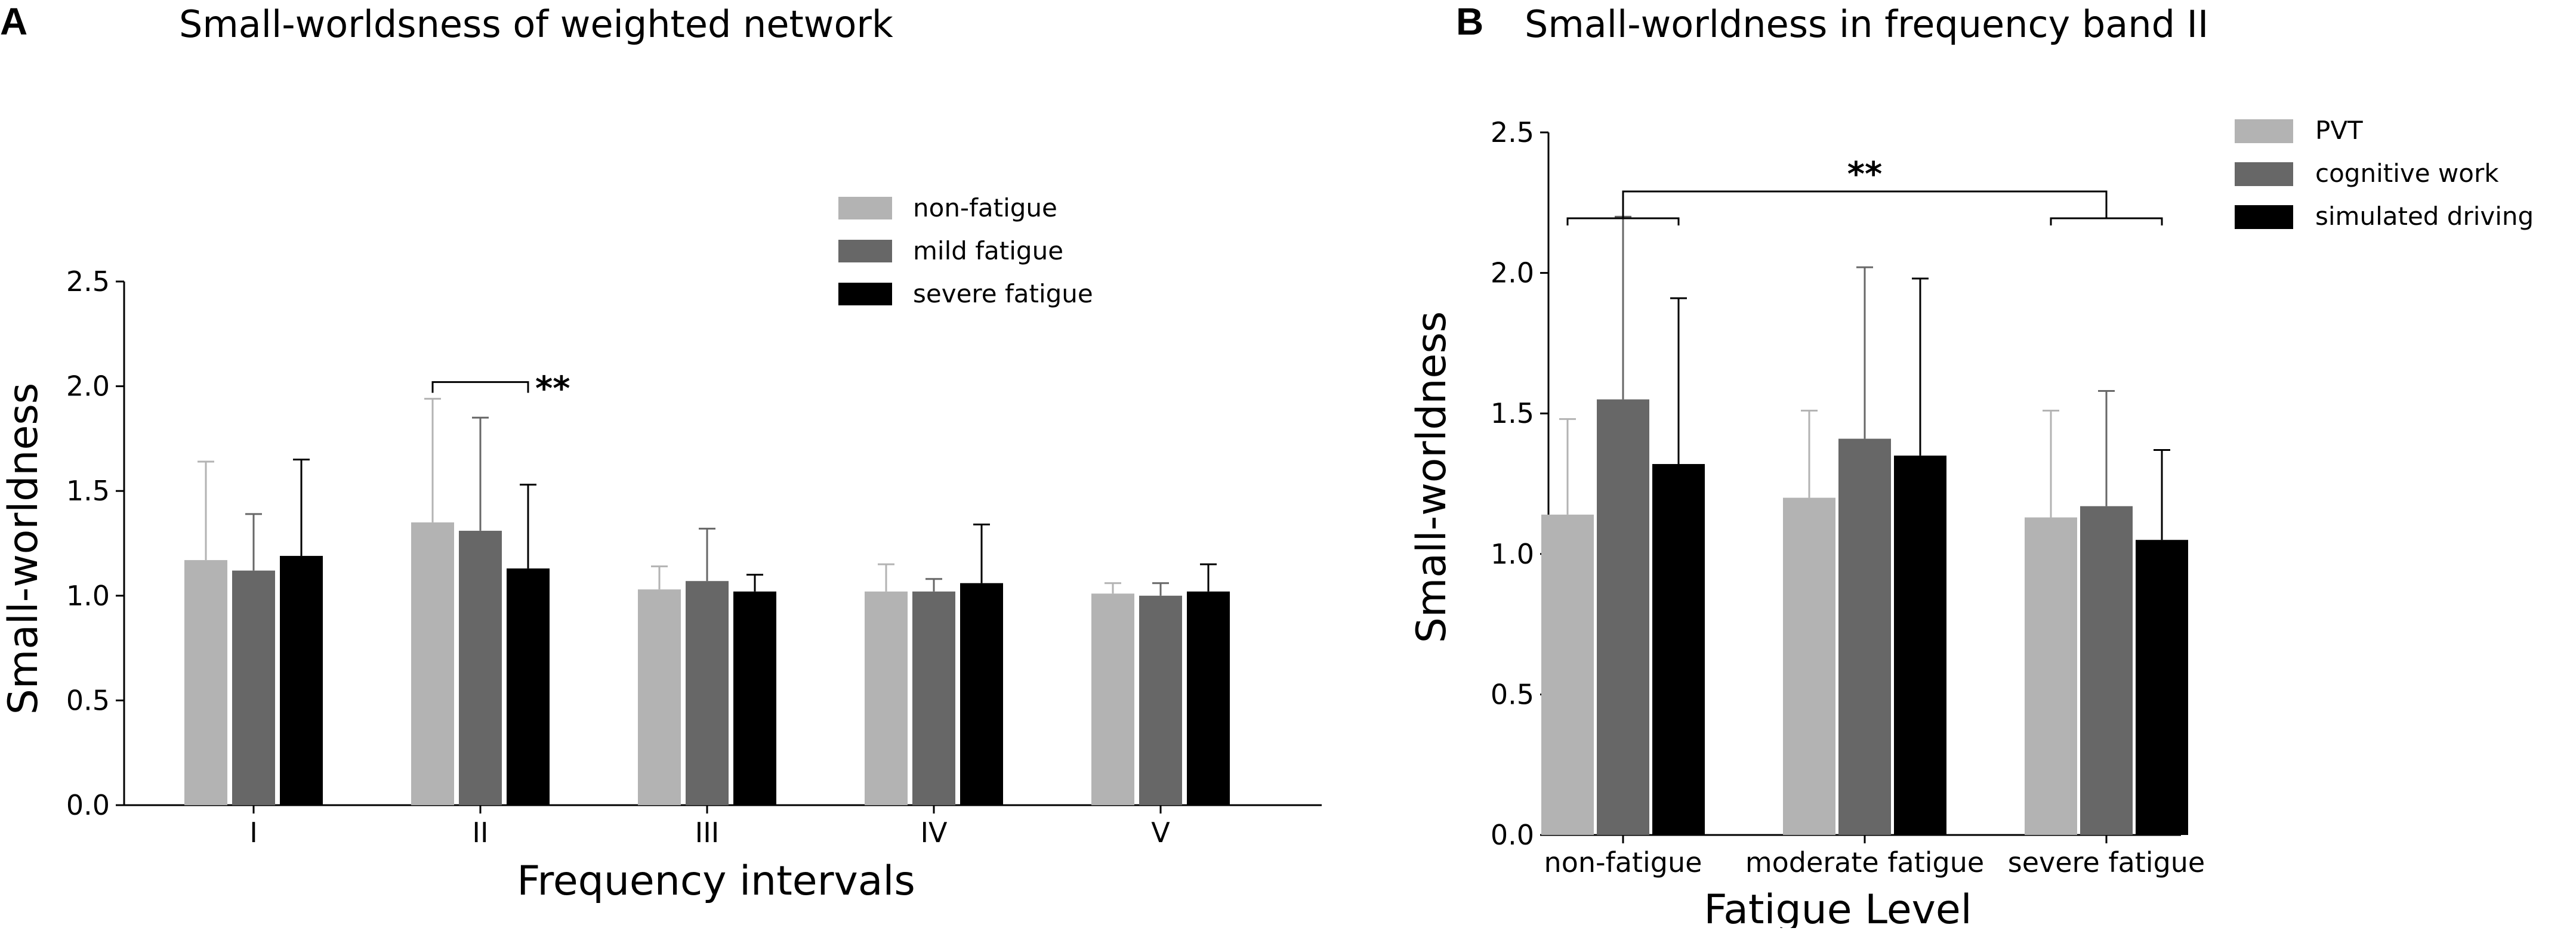 The width and height of the screenshot is (2576, 931). What do you see at coordinates (1513, 132) in the screenshot?
I see `panel-b-y-tick-label: 2.5` at bounding box center [1513, 132].